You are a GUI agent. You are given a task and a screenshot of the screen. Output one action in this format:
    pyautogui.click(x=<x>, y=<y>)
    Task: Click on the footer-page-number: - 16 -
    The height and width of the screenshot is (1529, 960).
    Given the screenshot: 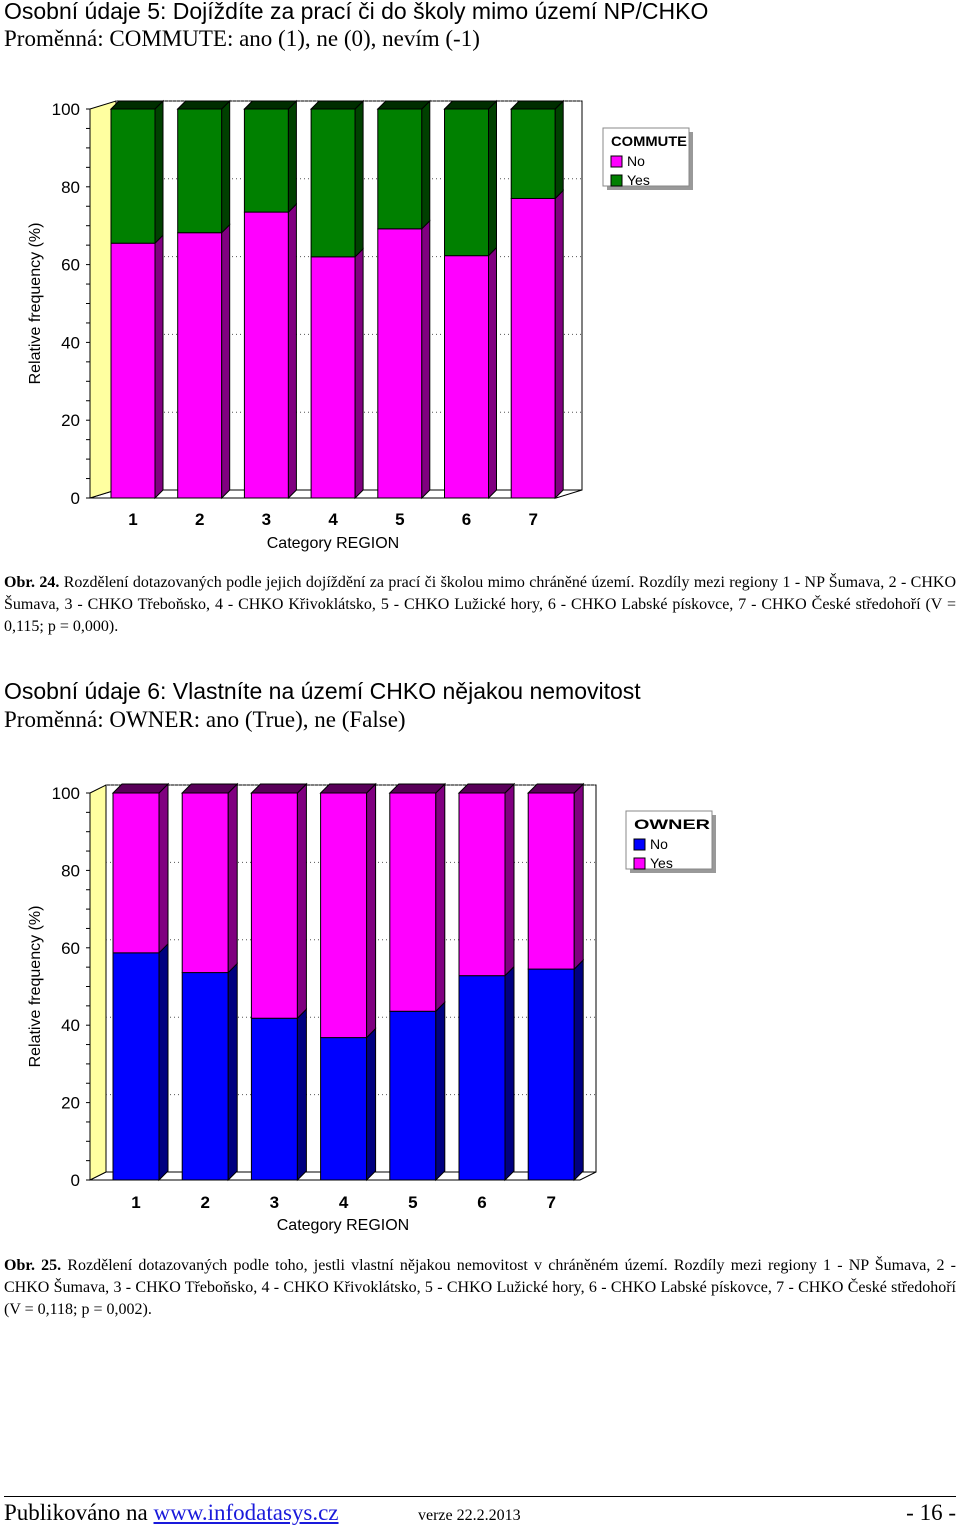 What is the action you would take?
    pyautogui.click(x=931, y=1512)
    